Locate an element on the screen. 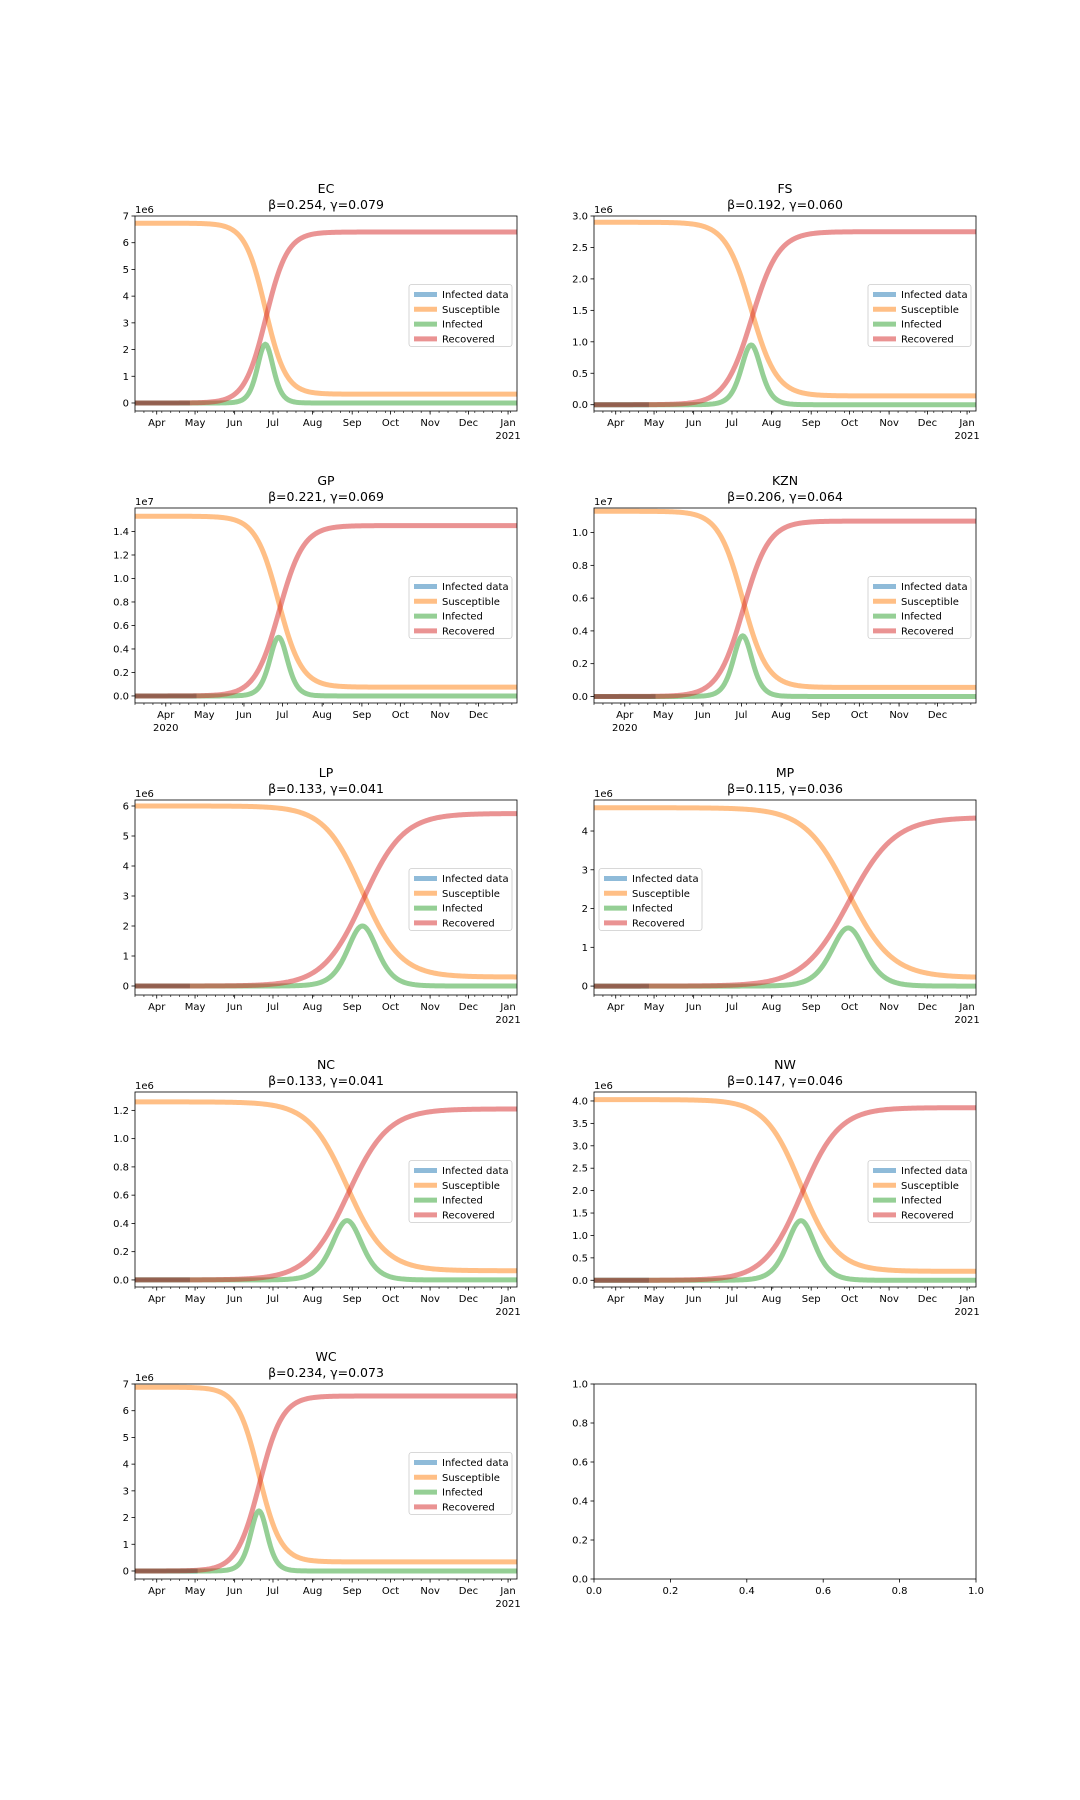  y-tick-label: 6 is located at coordinates (126, 243).